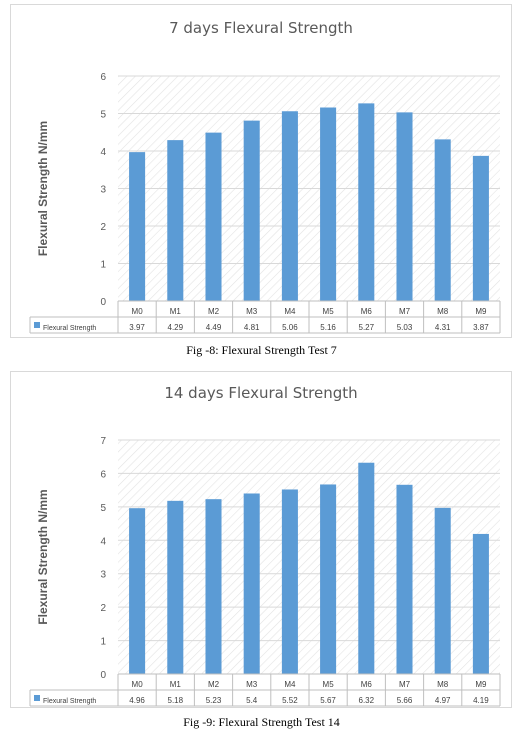 The image size is (523, 733). Describe the element at coordinates (328, 700) in the screenshot. I see `data-label: 5.67` at that location.